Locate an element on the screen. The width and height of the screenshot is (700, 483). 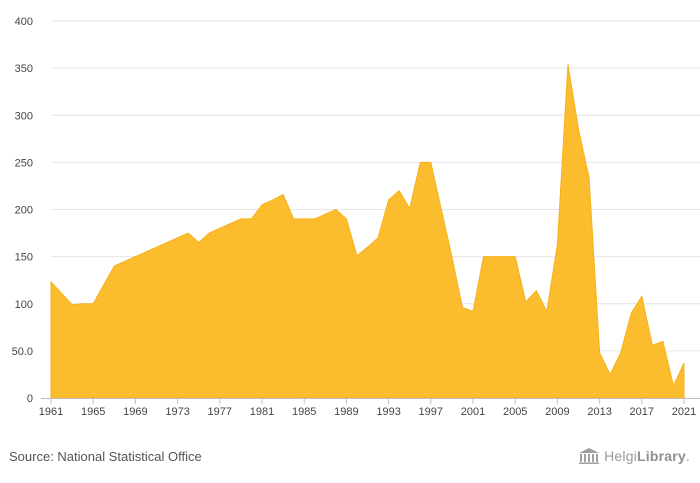
library-columns-icon is located at coordinates (589, 456).